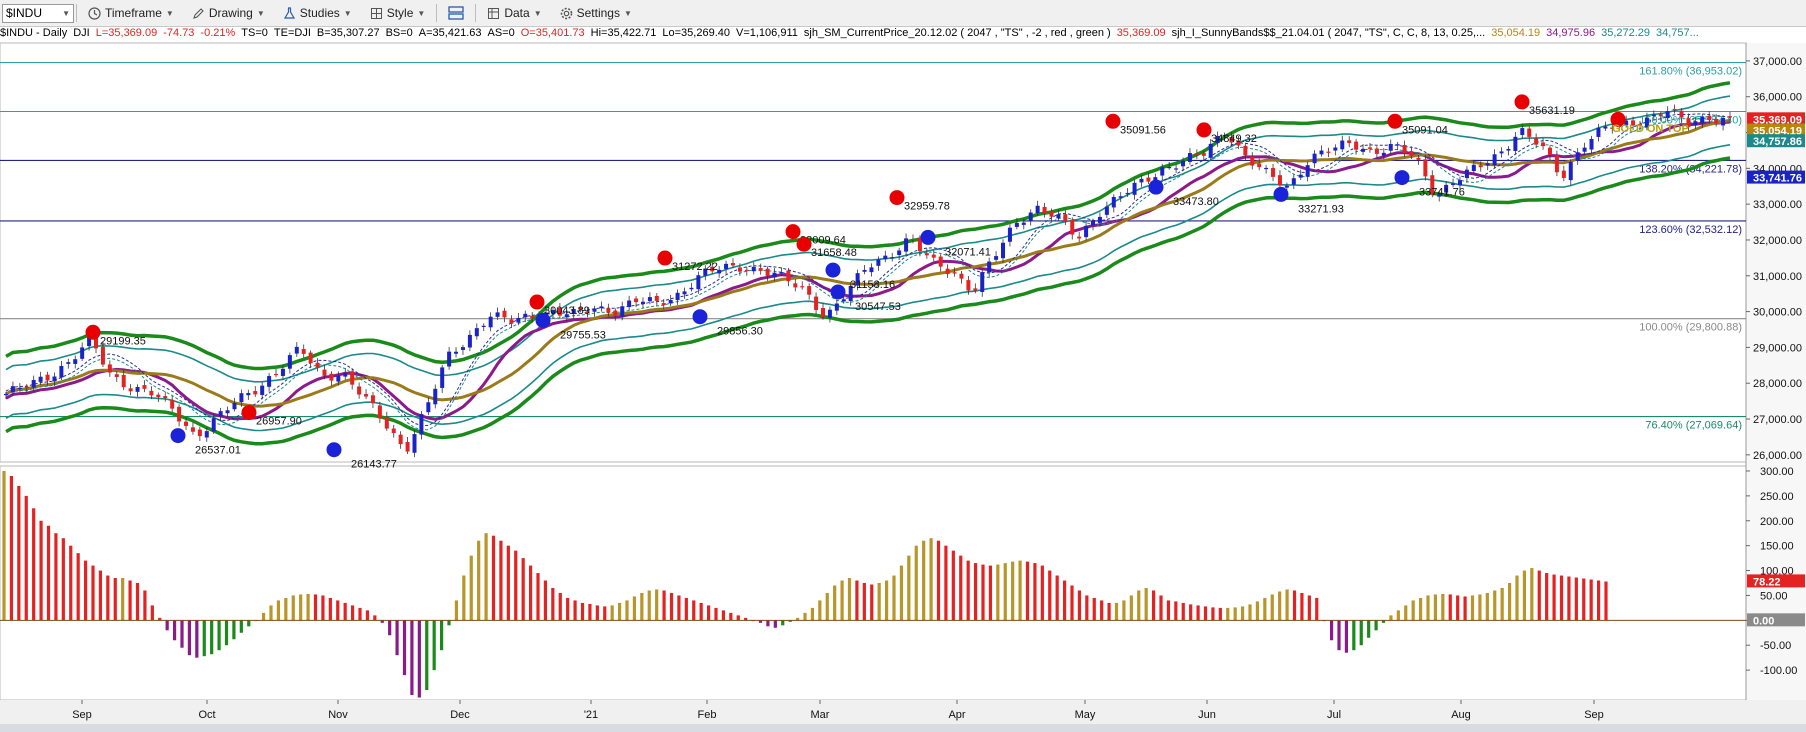  What do you see at coordinates (1321, 209) in the screenshot?
I see `swing-low-label: 33271.93` at bounding box center [1321, 209].